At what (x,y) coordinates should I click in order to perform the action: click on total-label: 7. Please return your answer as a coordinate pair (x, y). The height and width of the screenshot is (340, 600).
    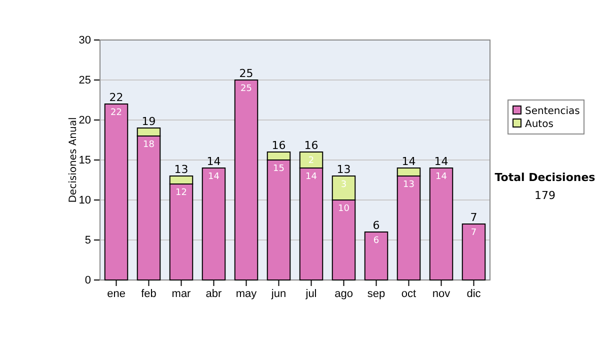
    Looking at the image, I should click on (474, 217).